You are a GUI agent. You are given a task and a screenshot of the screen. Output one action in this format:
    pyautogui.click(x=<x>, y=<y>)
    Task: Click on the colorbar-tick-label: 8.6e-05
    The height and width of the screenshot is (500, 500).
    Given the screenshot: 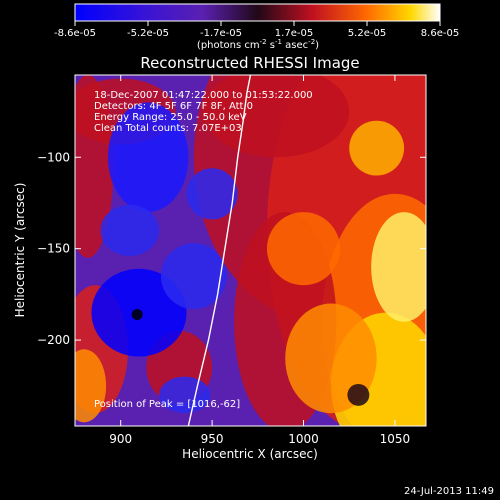 What is the action you would take?
    pyautogui.click(x=440, y=33)
    